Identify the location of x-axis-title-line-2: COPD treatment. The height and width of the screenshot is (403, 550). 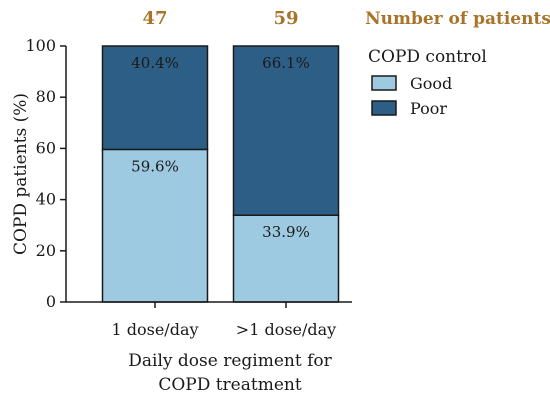
(230, 385).